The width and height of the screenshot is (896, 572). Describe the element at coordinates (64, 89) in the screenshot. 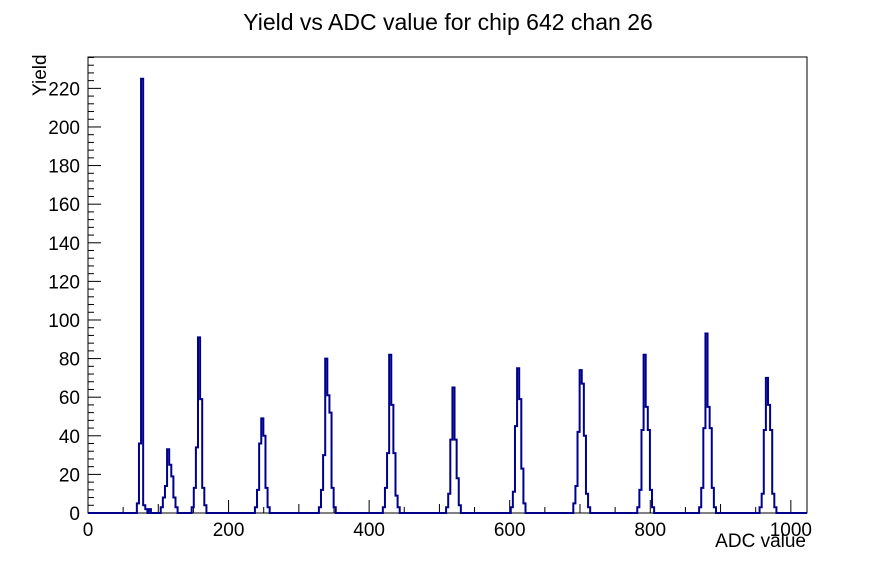

I see `y-tick-label: 220` at that location.